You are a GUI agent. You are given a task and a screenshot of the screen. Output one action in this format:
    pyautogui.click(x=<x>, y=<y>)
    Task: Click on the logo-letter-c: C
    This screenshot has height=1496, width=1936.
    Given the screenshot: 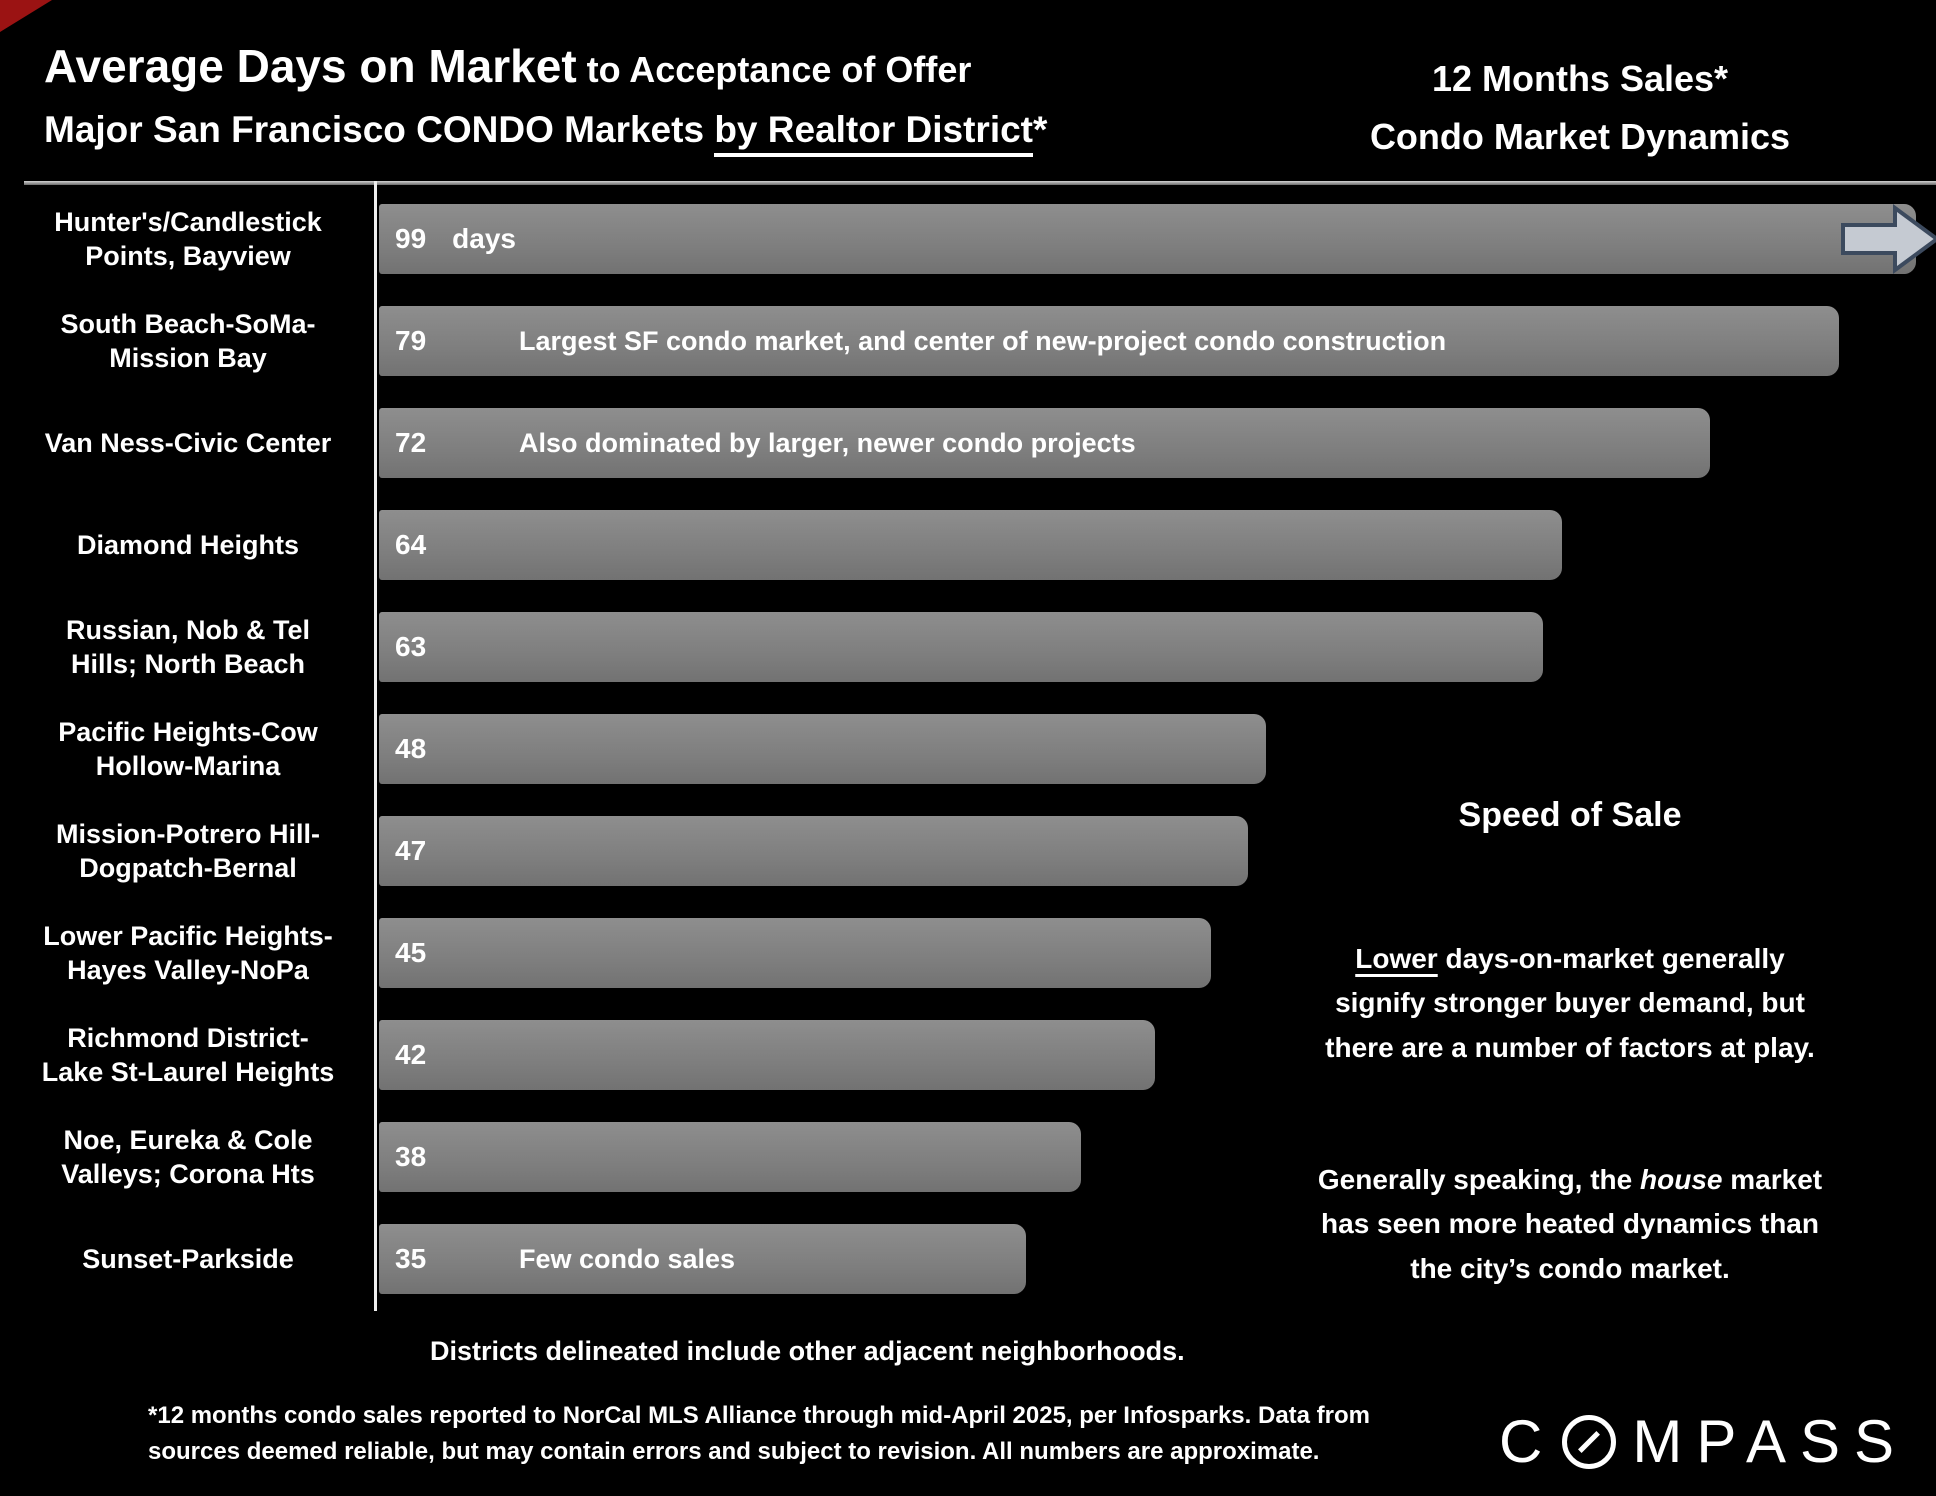 What is the action you would take?
    pyautogui.click(x=1528, y=1441)
    